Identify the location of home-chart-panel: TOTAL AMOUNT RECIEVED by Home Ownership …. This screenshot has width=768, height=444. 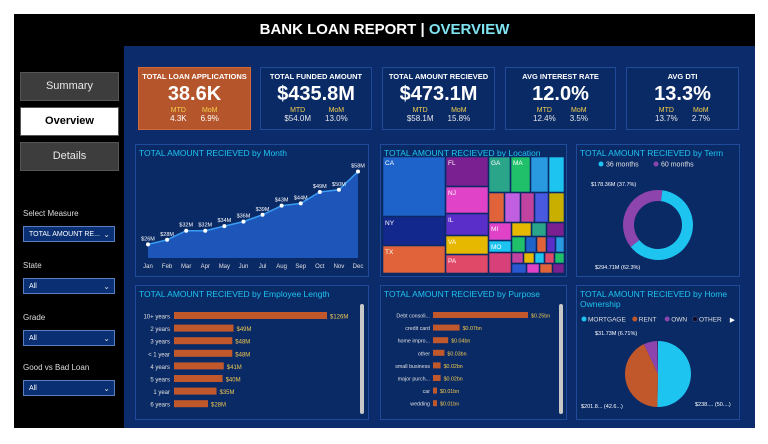
(658, 352).